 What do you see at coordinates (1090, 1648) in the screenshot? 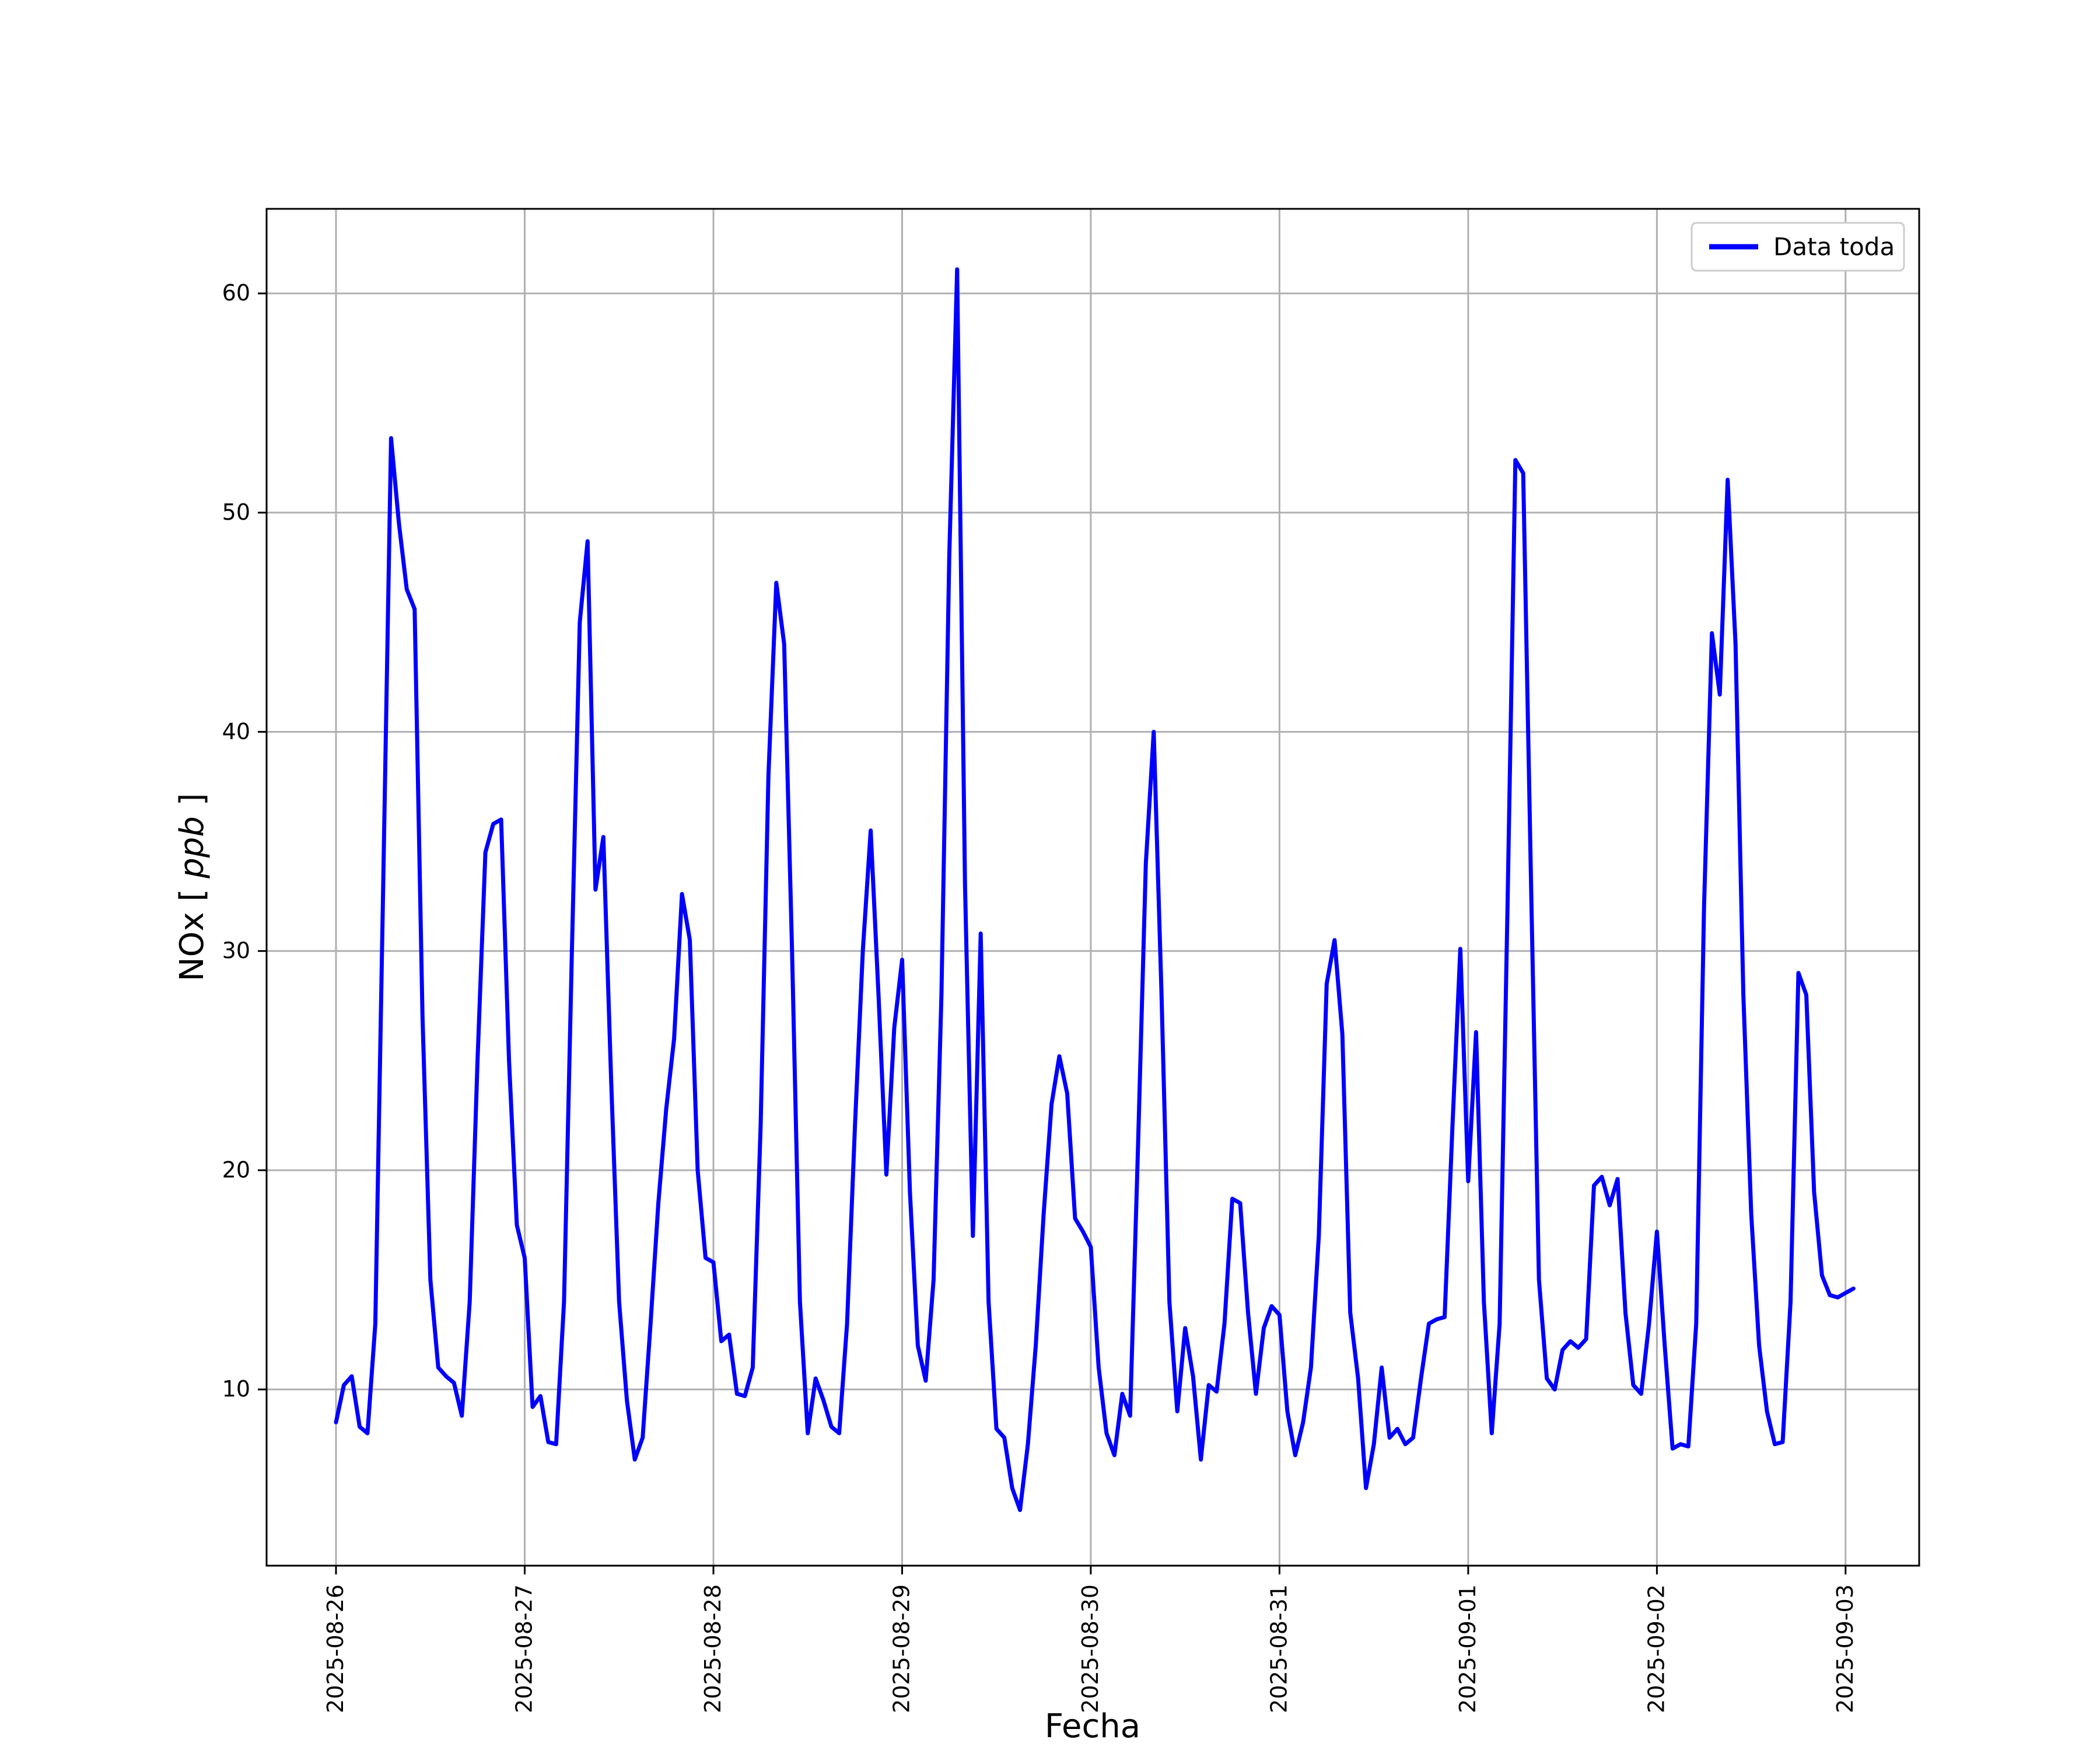
I see `x-tick-label: 2025-08-30` at bounding box center [1090, 1648].